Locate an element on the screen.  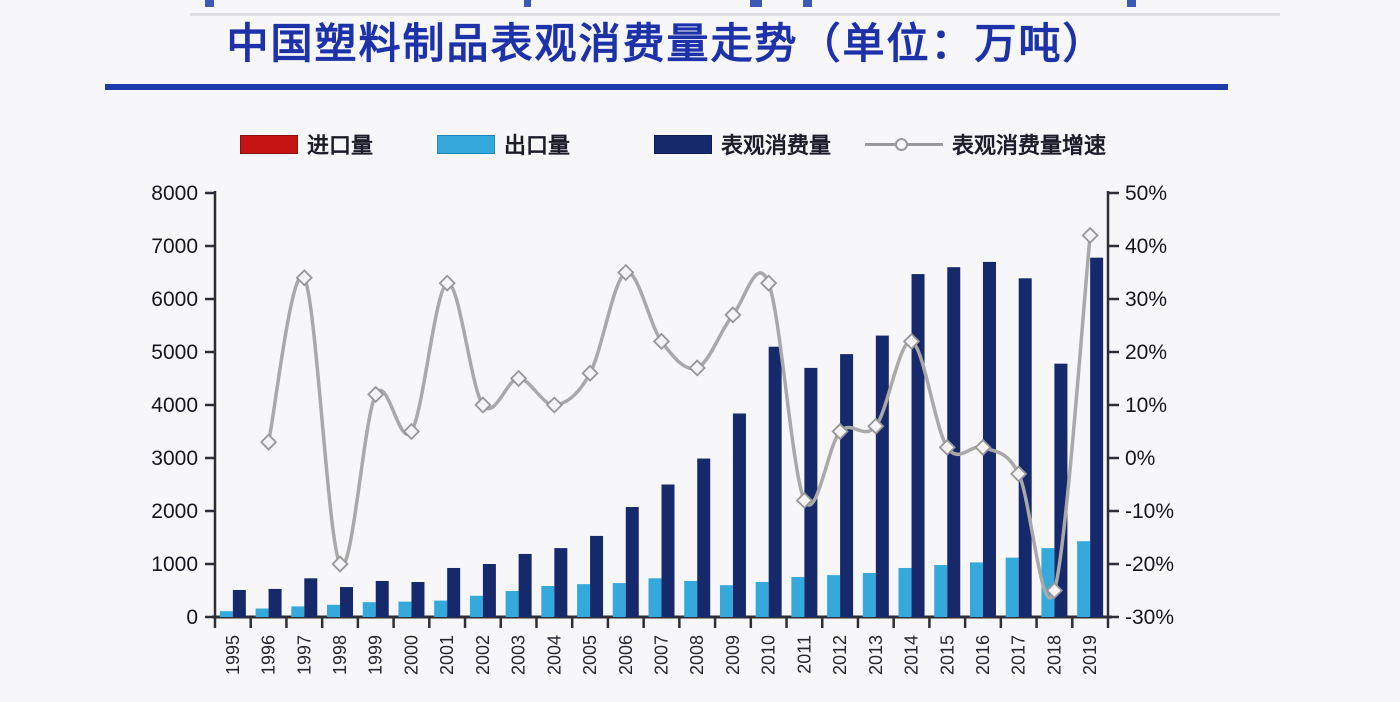
left-axis-tick-label: 5000 is located at coordinates (174, 352).